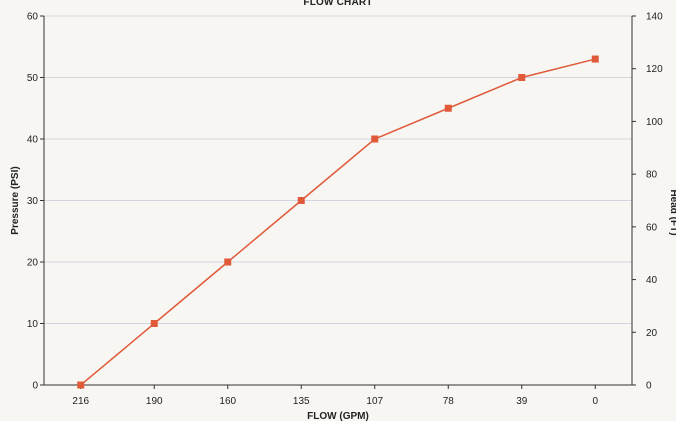 The image size is (676, 421). Describe the element at coordinates (652, 333) in the screenshot. I see `y2-tick-label: 20` at that location.